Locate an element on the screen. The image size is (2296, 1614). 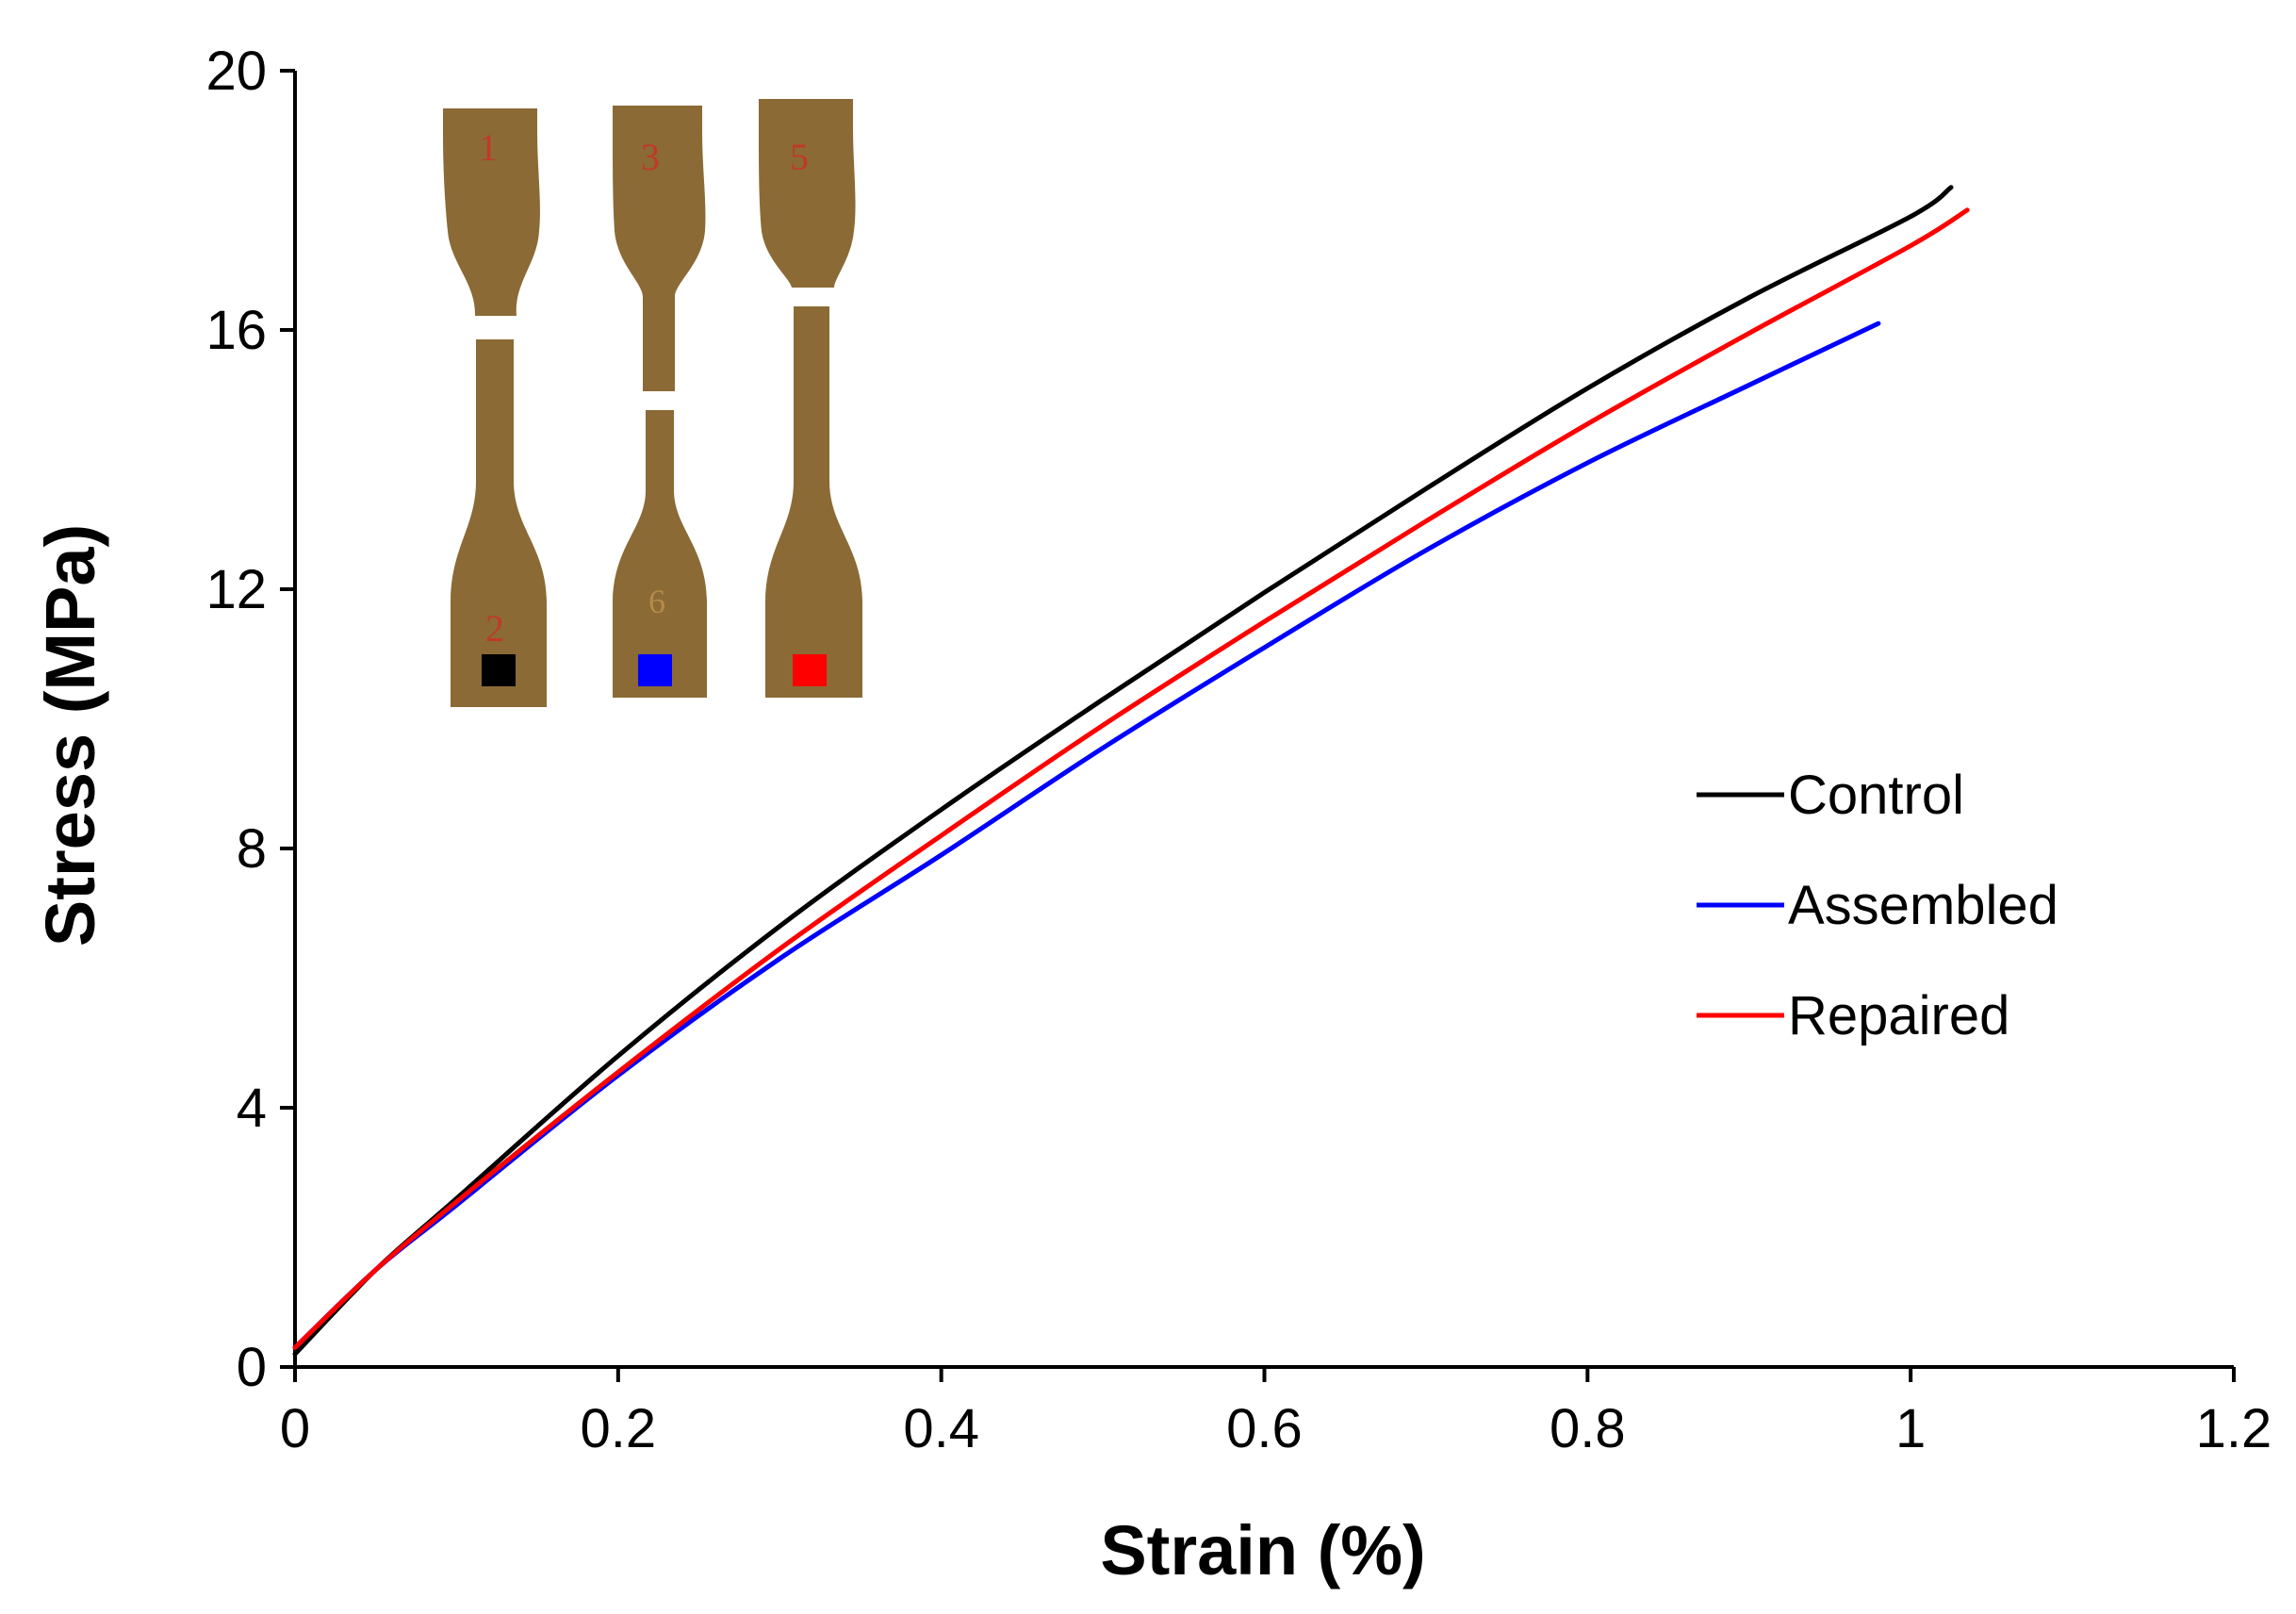
x-tick-label: 0.8 is located at coordinates (1588, 1429).